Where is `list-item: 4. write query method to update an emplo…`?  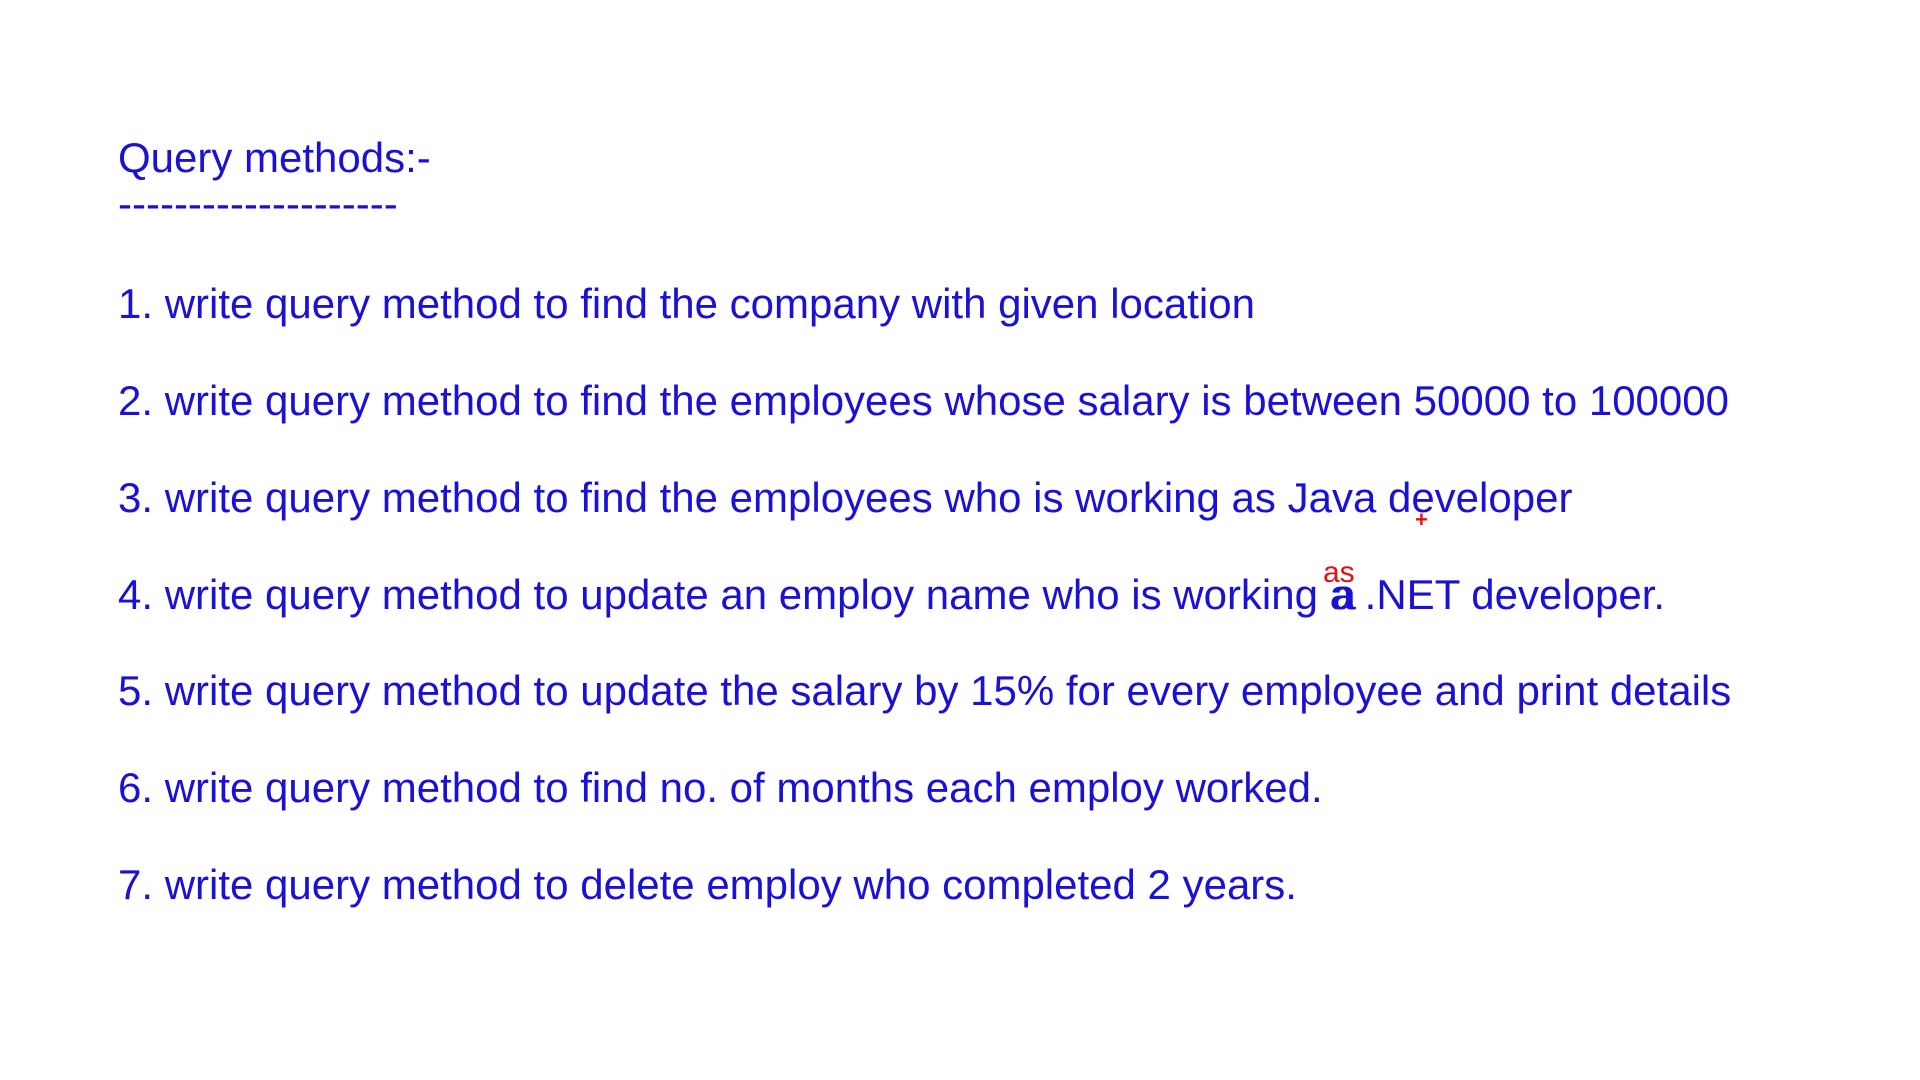 list-item: 4. write query method to update an emplo… is located at coordinates (891, 595).